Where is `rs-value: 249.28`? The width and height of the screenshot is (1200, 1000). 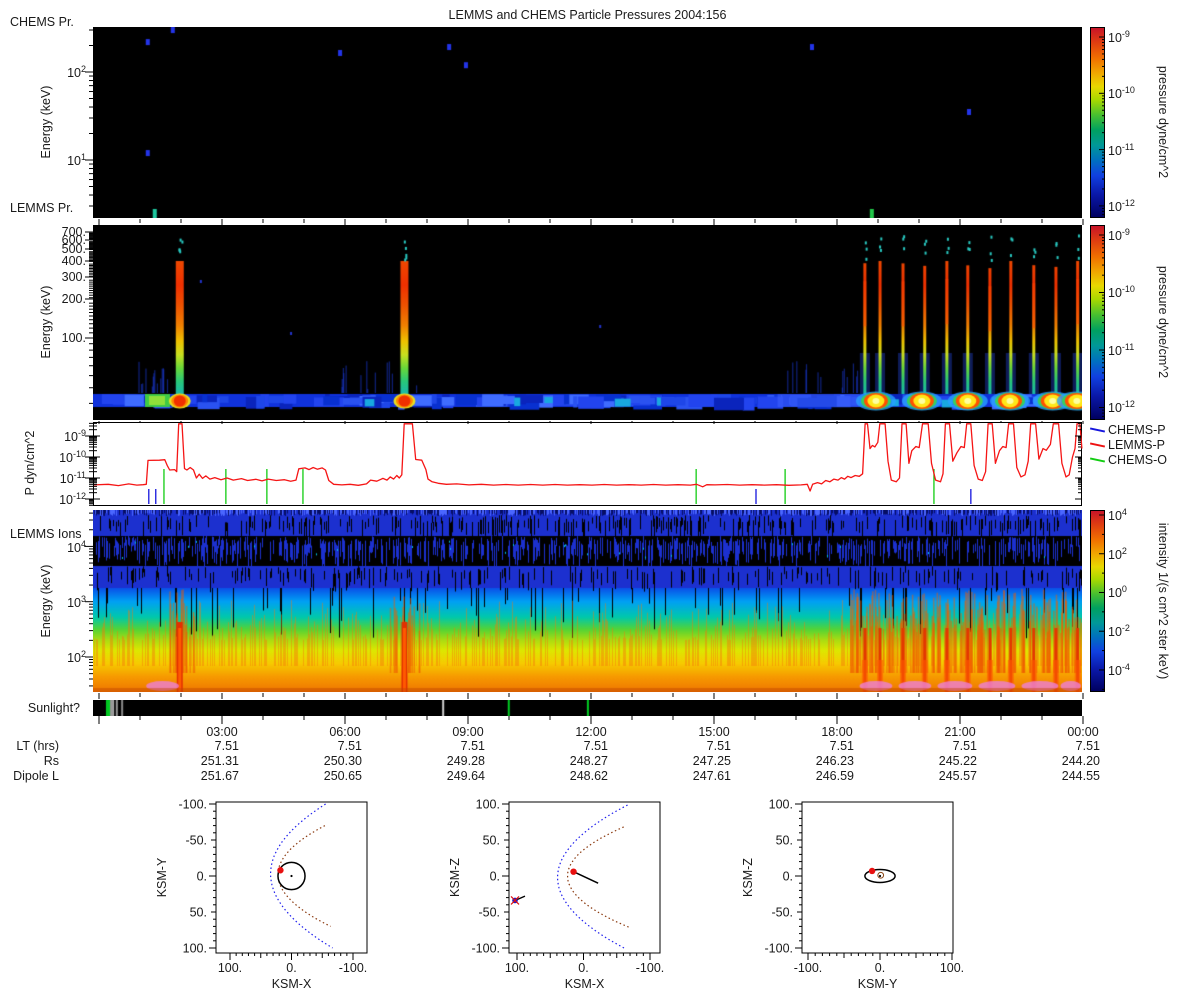
rs-value: 249.28 is located at coordinates (465, 761).